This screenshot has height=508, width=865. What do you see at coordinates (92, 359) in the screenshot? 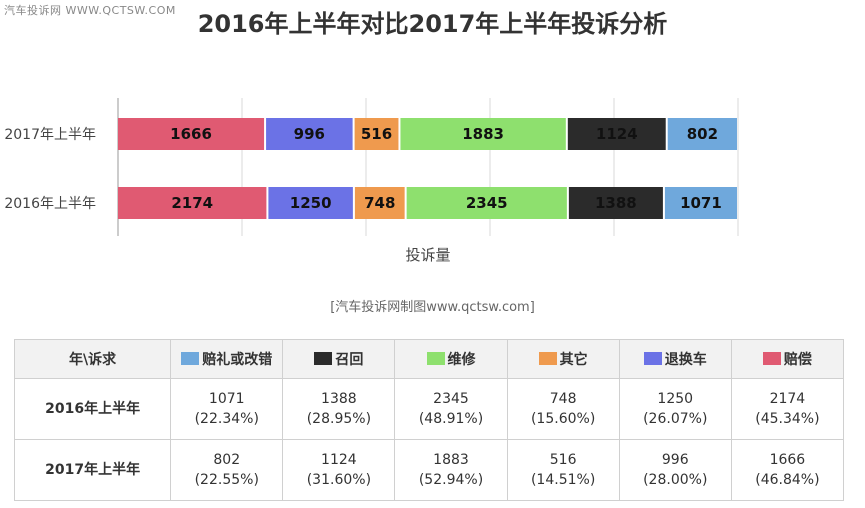
I see `table-corner-header: 年\诉求` at bounding box center [92, 359].